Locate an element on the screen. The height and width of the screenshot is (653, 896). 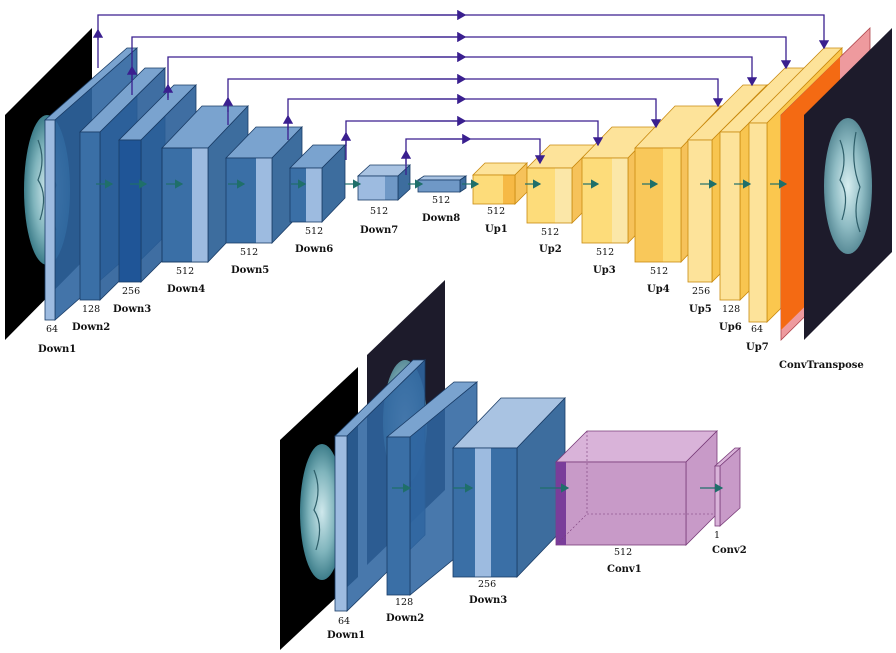
down7-label: Down7 is located at coordinates (379, 230).